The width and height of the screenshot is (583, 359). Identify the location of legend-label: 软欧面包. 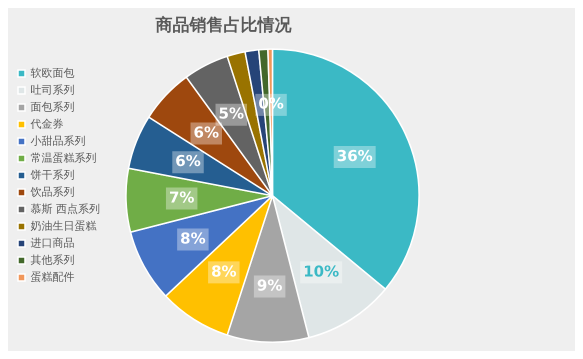
(52, 73).